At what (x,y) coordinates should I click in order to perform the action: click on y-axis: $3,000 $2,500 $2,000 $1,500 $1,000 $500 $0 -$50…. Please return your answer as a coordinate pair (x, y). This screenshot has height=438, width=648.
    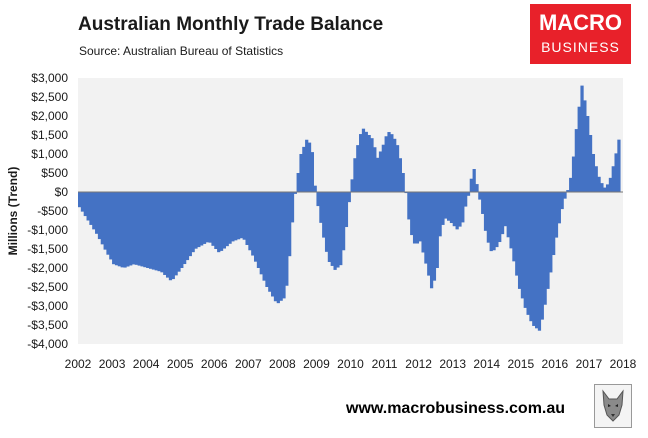
    Looking at the image, I should click on (47, 211).